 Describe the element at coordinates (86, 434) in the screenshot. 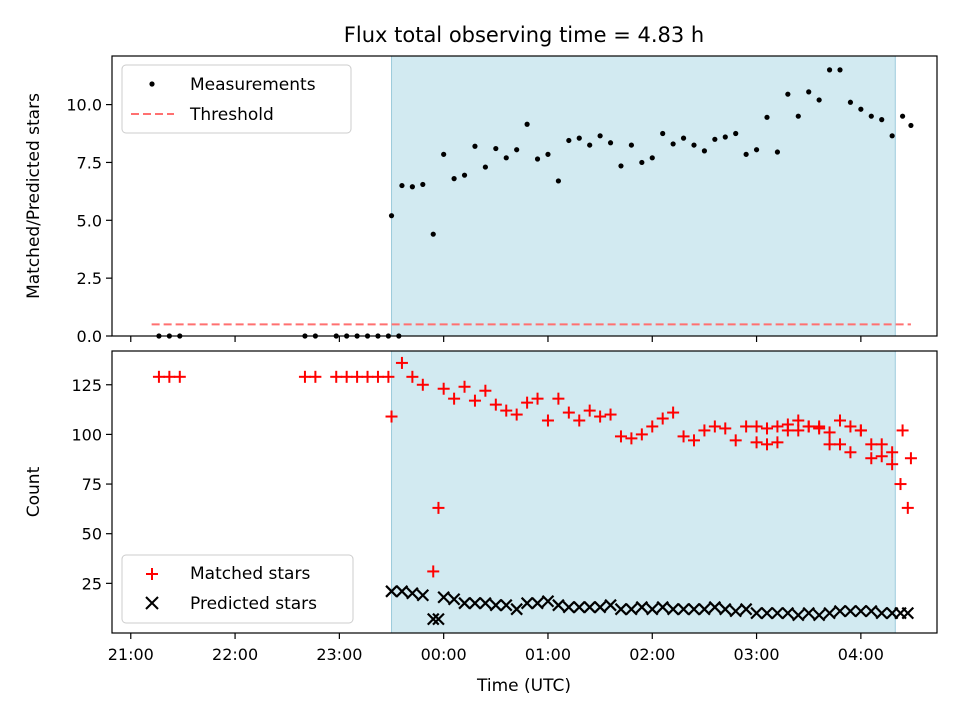

I see `bot-ytick-label: 100` at that location.